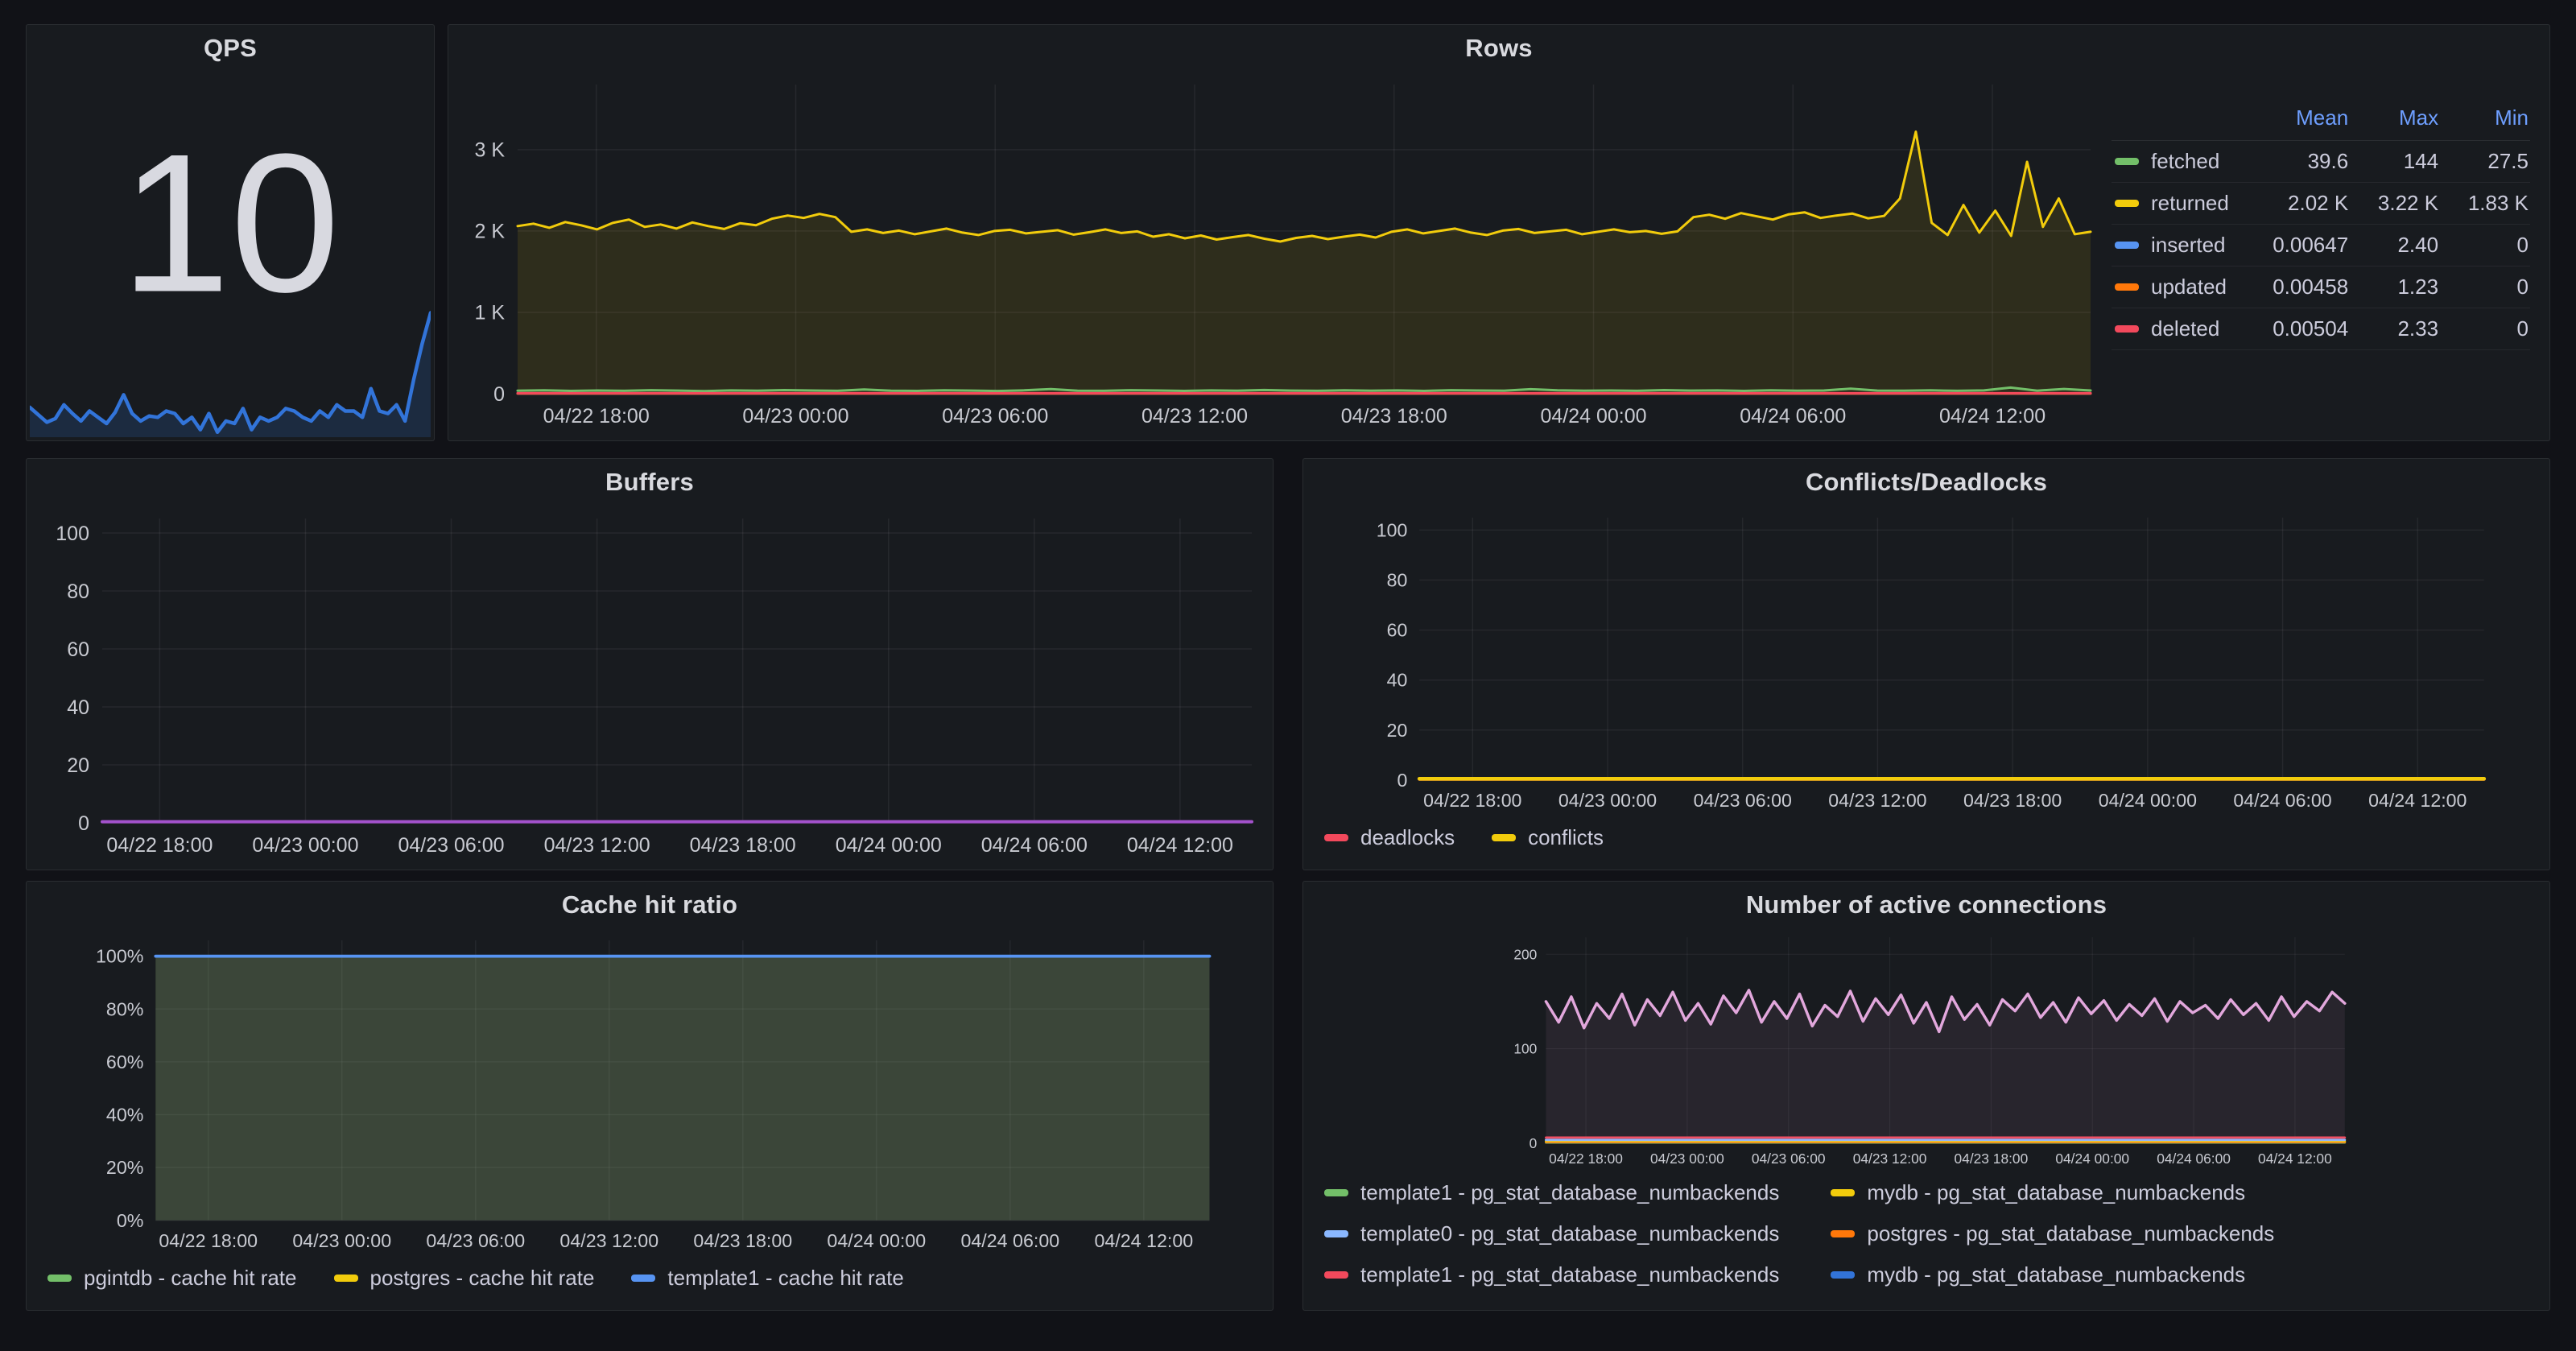 The height and width of the screenshot is (1351, 2576). I want to click on series-name-cell: deleted, so click(2178, 329).